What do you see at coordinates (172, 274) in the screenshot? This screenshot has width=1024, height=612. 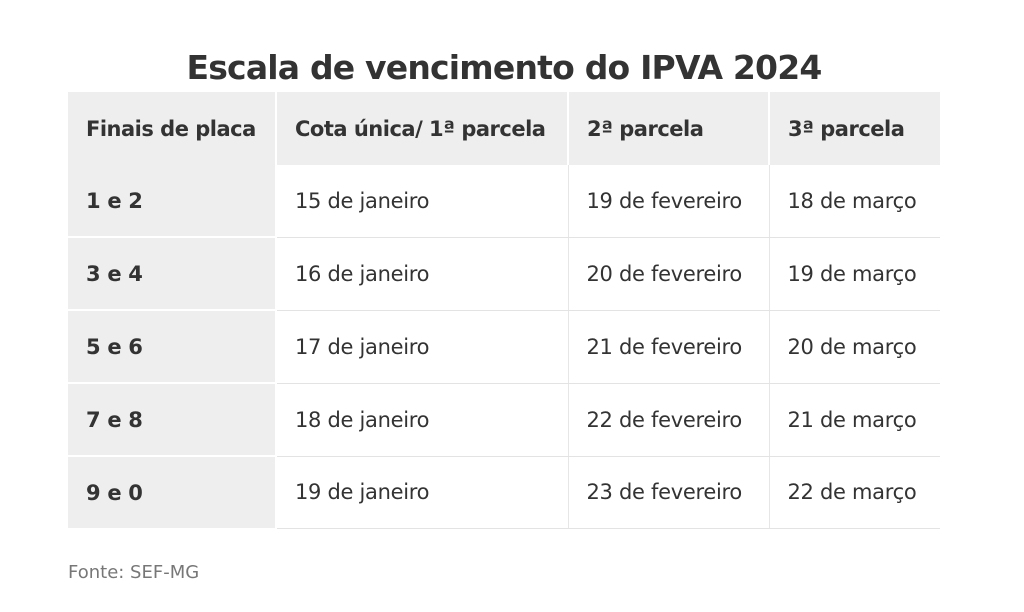 I see `plate-endings-cell: 3 e 4` at bounding box center [172, 274].